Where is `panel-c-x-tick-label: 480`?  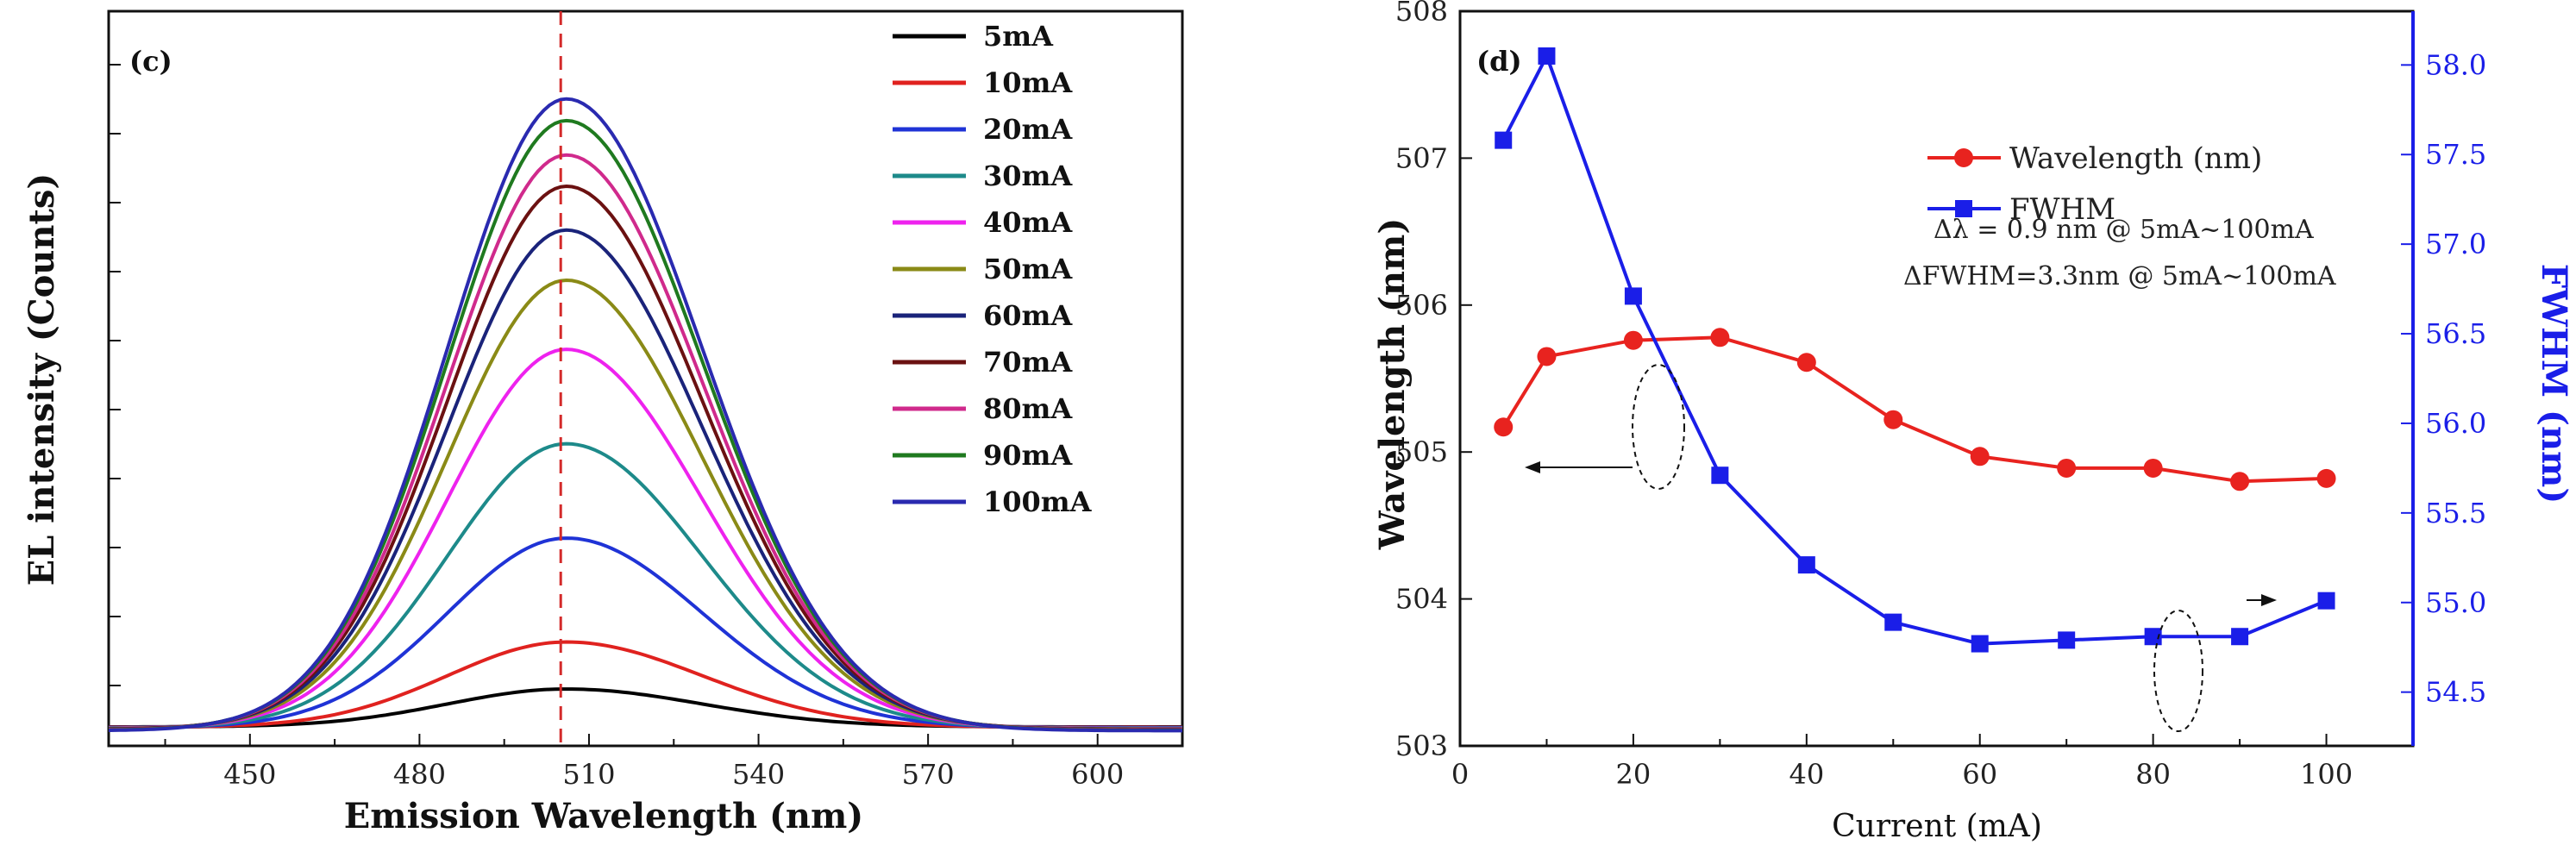
panel-c-x-tick-label: 480 is located at coordinates (419, 775).